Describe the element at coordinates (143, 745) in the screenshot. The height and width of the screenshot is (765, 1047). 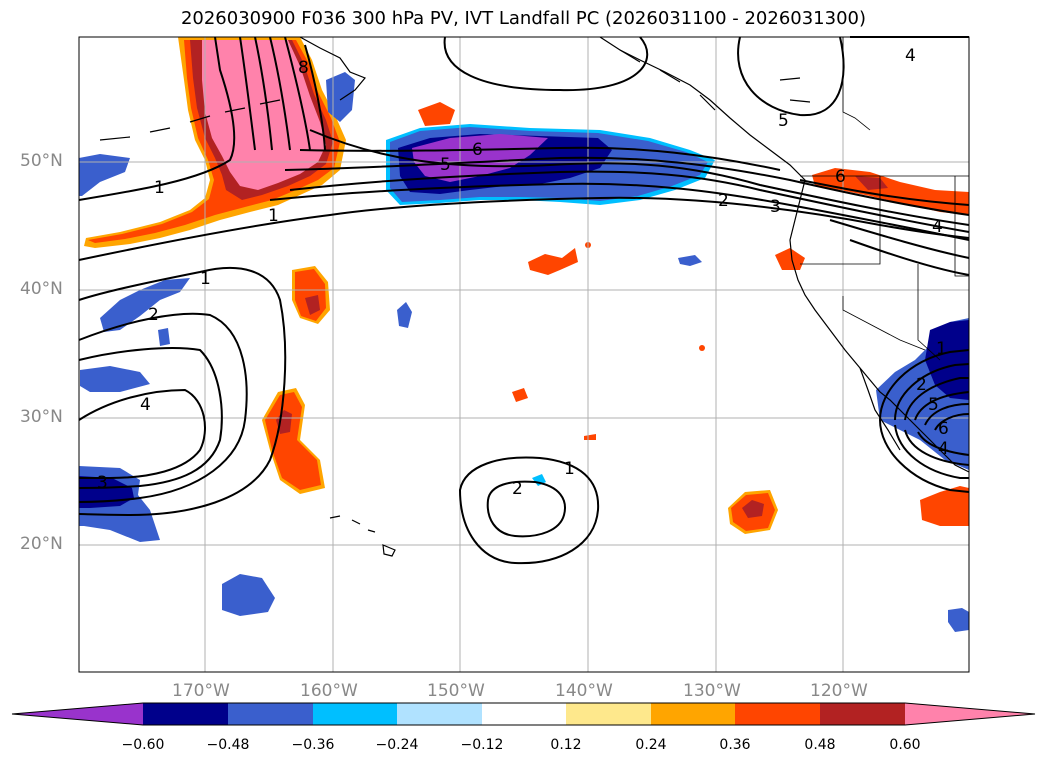
I see `colorbar-tick-label: −0.60` at that location.